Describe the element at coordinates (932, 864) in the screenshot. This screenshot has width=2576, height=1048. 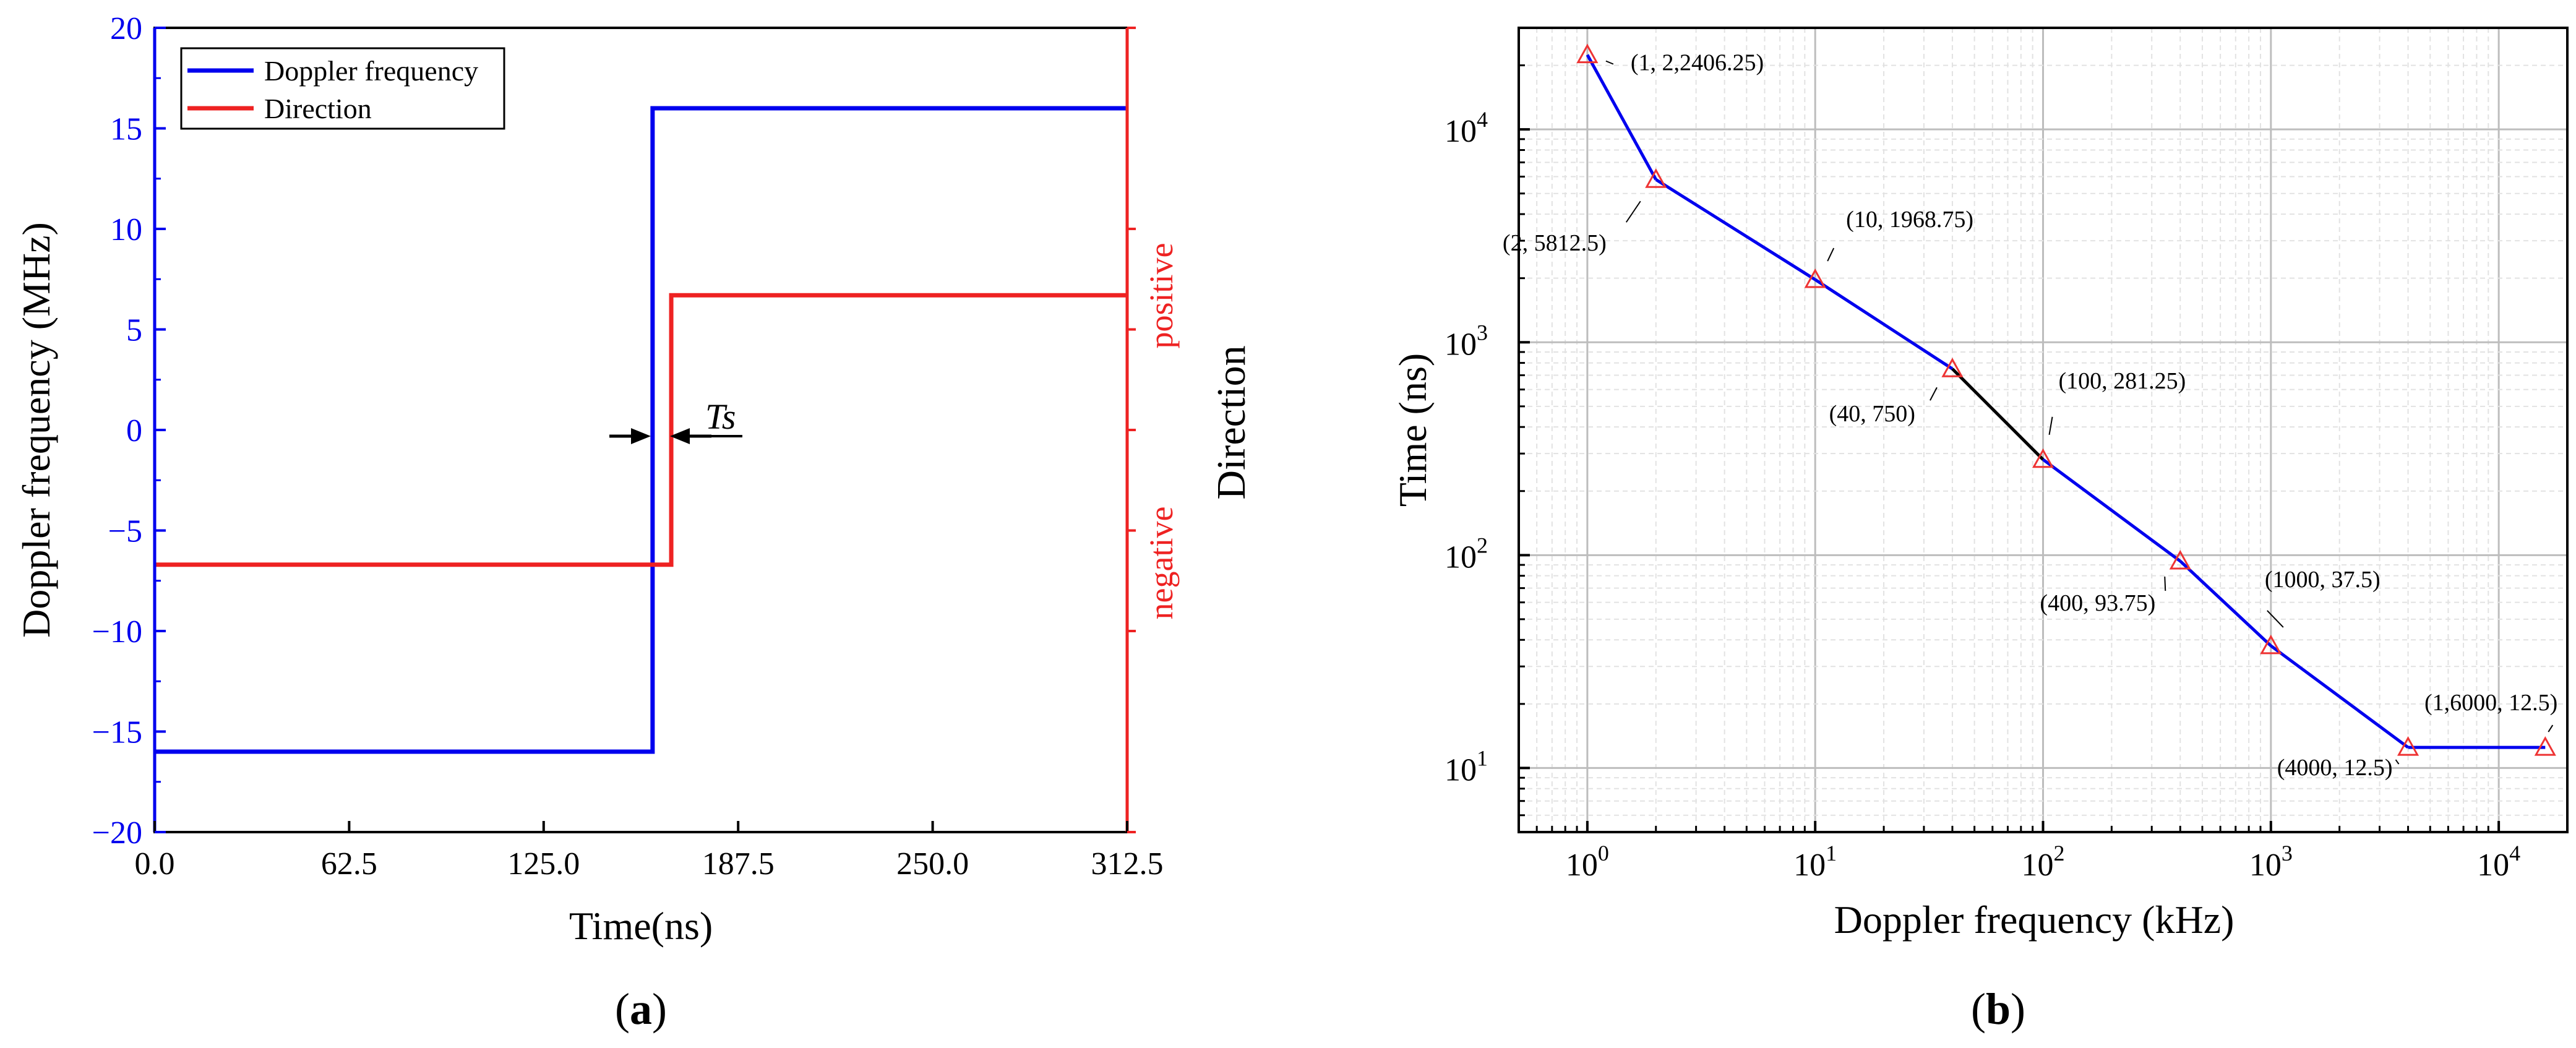
I see `x-tick-label: 250.0` at that location.